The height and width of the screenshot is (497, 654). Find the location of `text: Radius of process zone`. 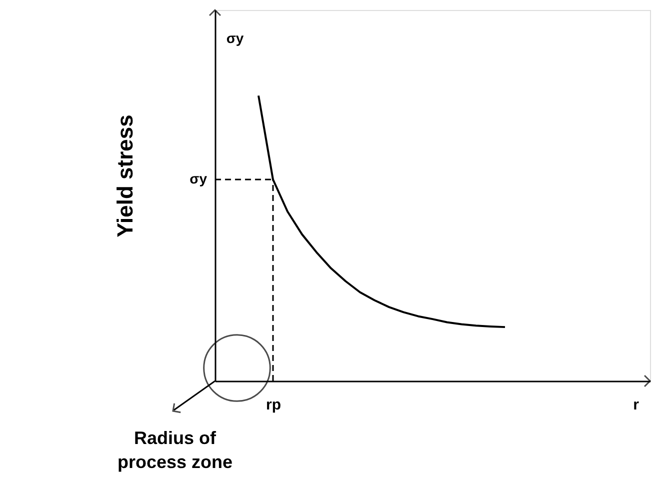

text: Radius of process zone is located at coordinates (175, 450).